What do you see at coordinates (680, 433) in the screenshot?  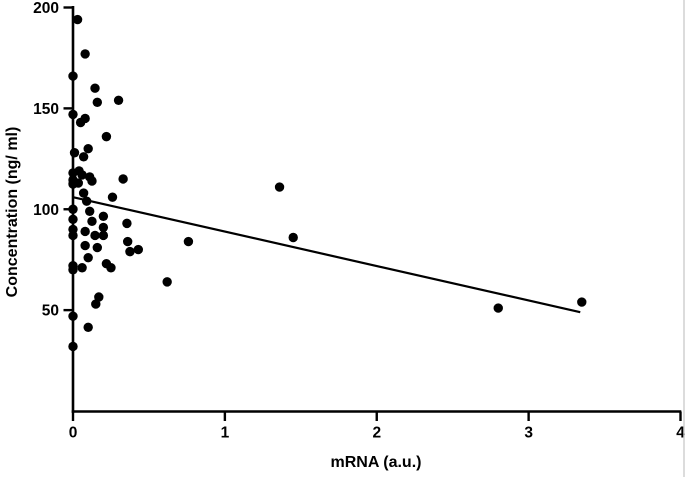 I see `x-tick-label: 4` at bounding box center [680, 433].